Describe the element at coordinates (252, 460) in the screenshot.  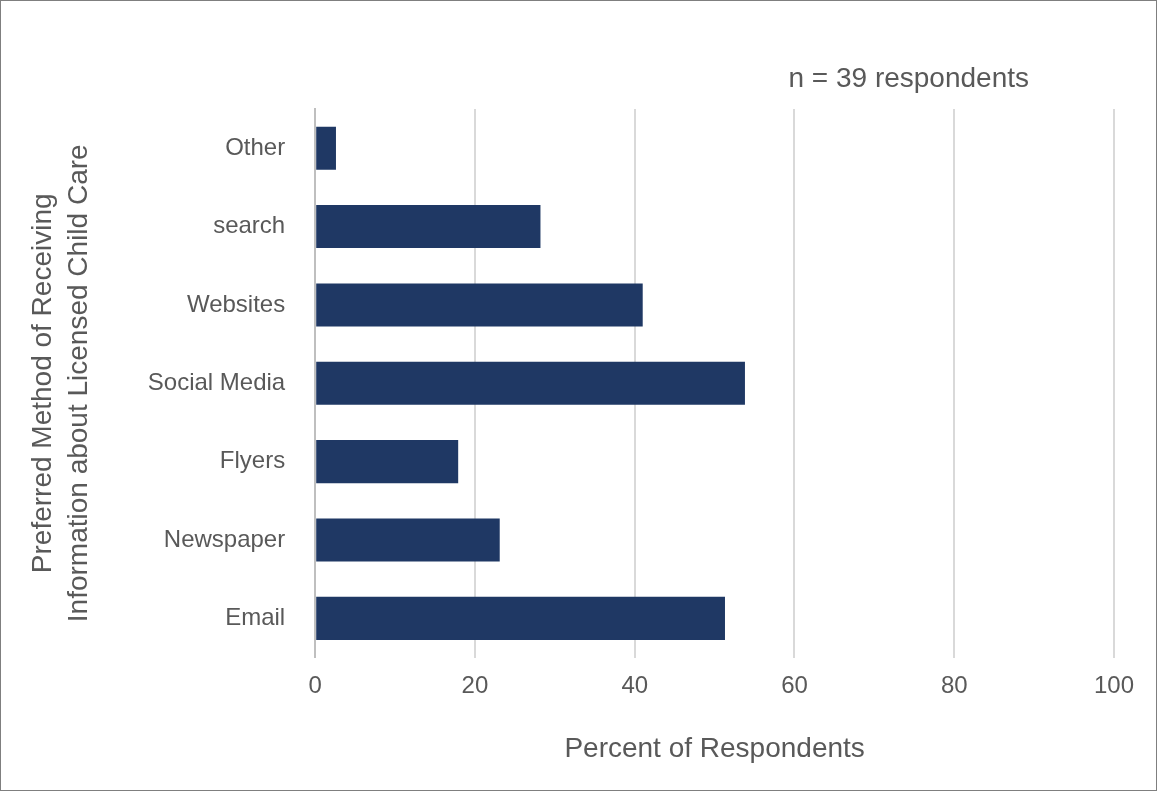
I see `y-tick-label: Flyers` at that location.